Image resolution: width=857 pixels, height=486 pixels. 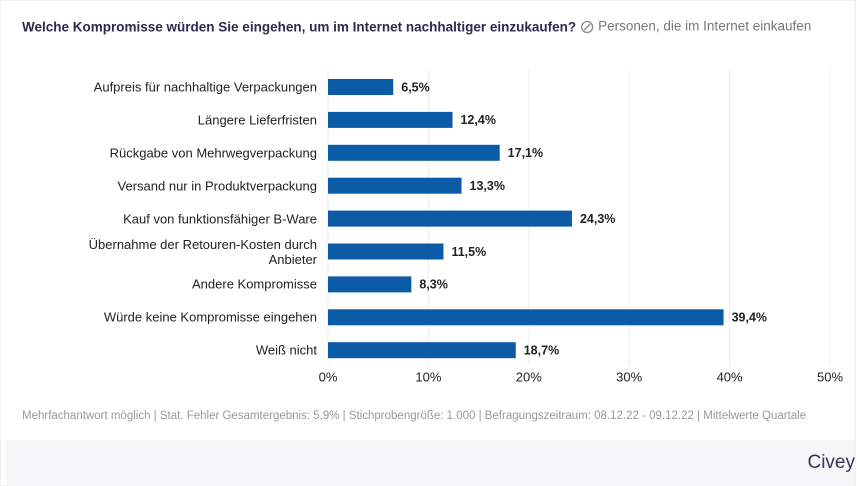 I want to click on chart-subtitle: Personen, die im Internet einkaufen, so click(x=704, y=26).